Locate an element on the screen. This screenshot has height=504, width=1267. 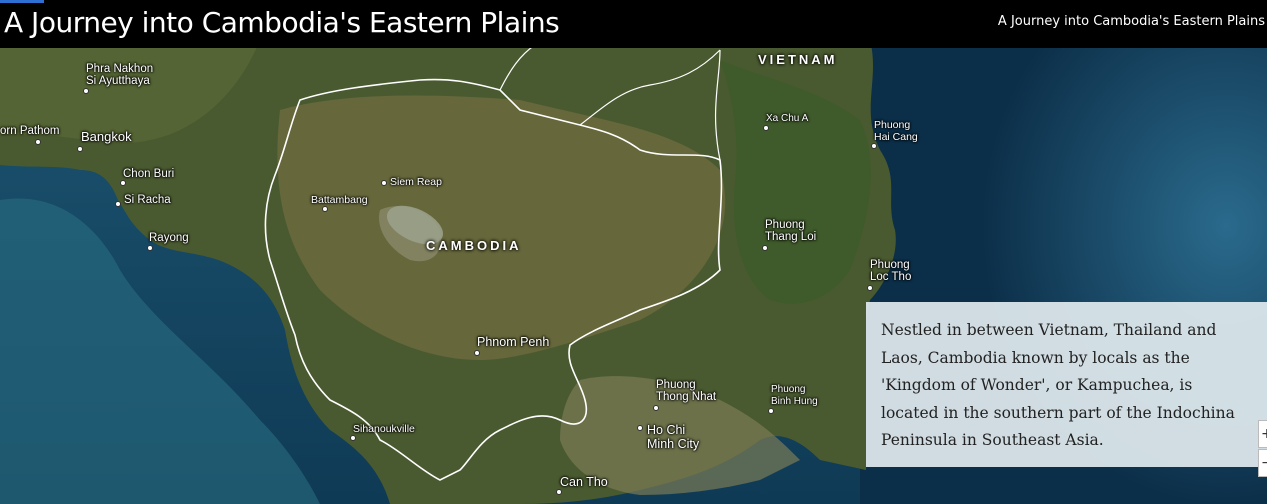
place-label-siem-reap: Siem Reap is located at coordinates (416, 182).